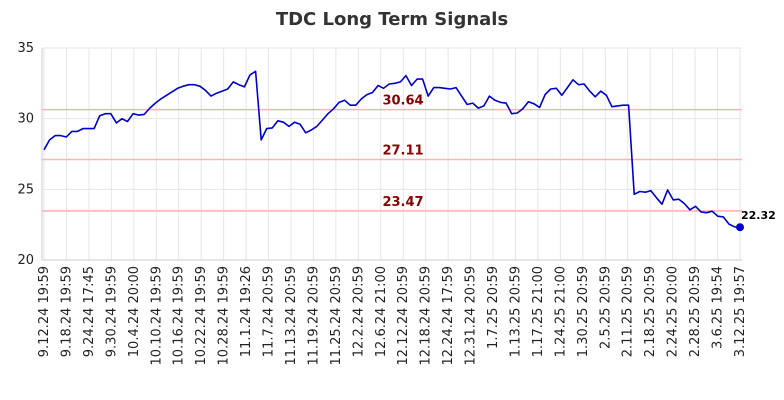 The width and height of the screenshot is (784, 400). What do you see at coordinates (179, 316) in the screenshot?
I see `x-tick-label: 10.16.24 19:59` at bounding box center [179, 316].